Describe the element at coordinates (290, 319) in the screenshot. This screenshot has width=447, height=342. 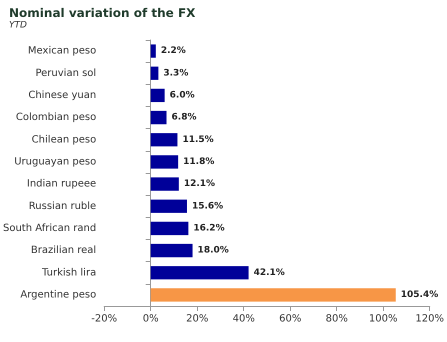
I see `x-tick-label: 60%` at that location.